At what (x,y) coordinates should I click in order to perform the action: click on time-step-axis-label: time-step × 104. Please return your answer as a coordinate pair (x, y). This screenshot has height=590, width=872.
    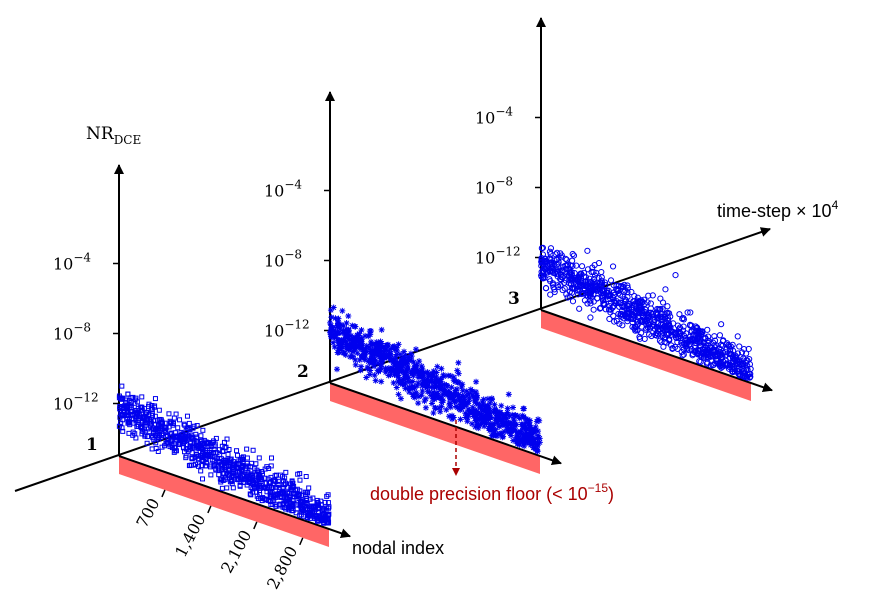
    Looking at the image, I should click on (778, 209).